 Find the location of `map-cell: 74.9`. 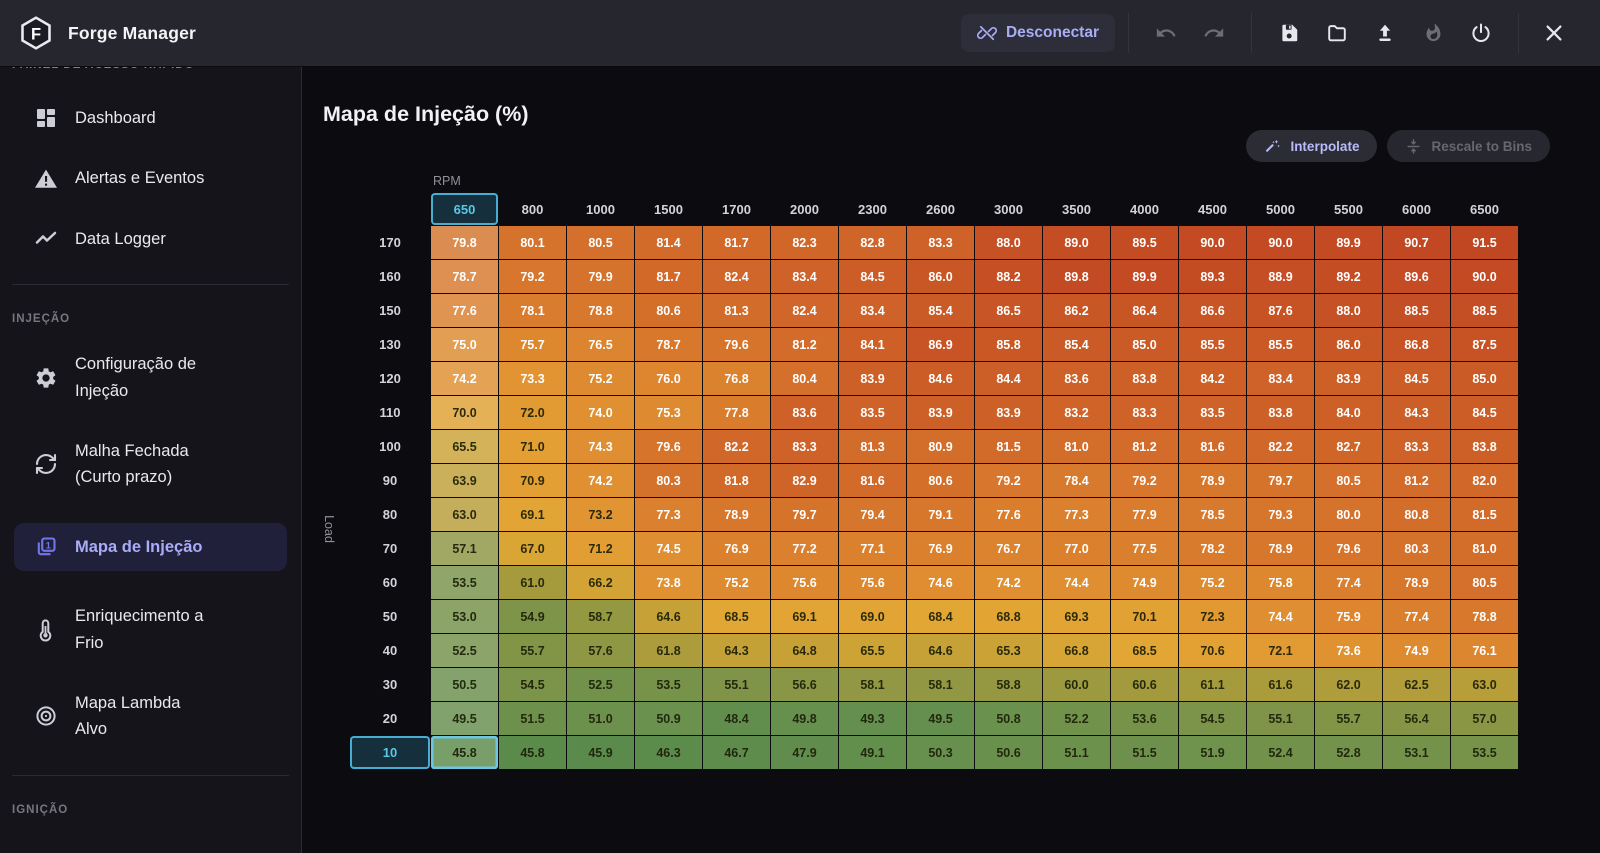

map-cell: 74.9 is located at coordinates (1416, 650).